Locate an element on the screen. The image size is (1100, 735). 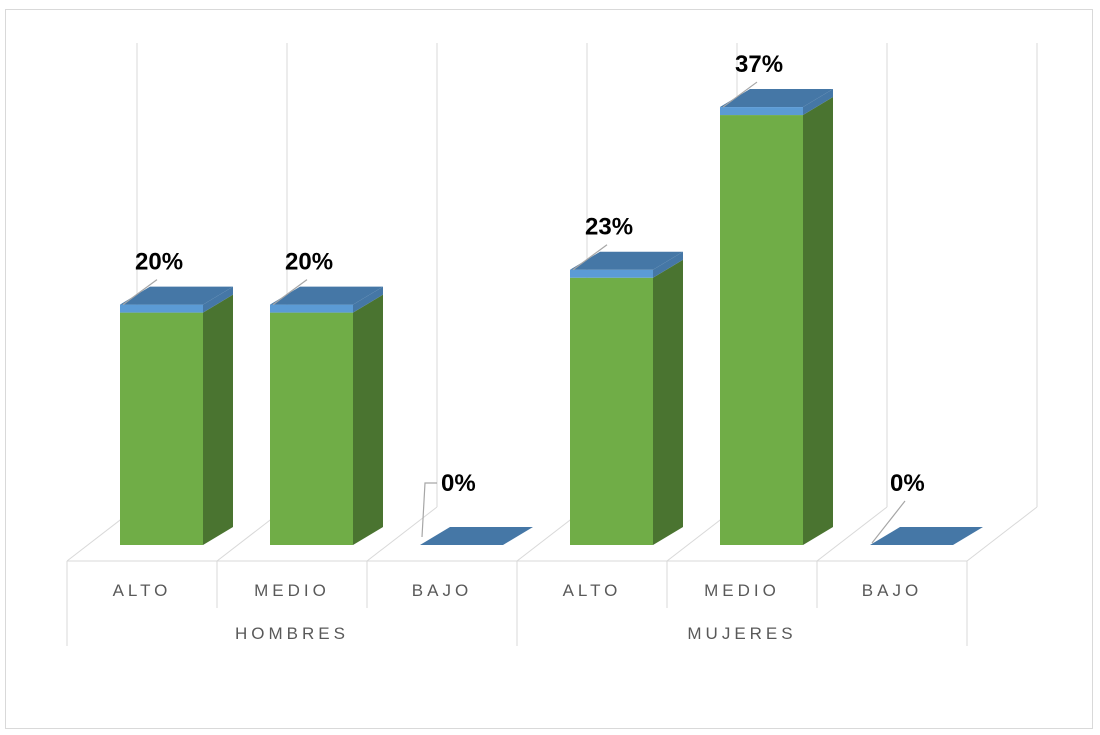
group-label: HOMBRES is located at coordinates (292, 633).